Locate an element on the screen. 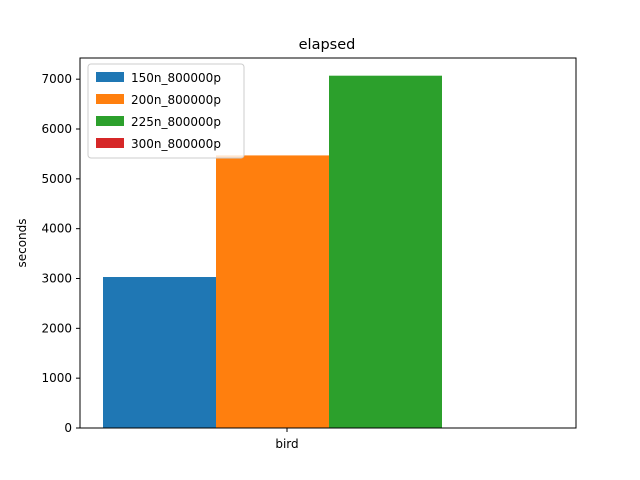 Image resolution: width=640 pixels, height=480 pixels. x-axis: bird is located at coordinates (287, 439).